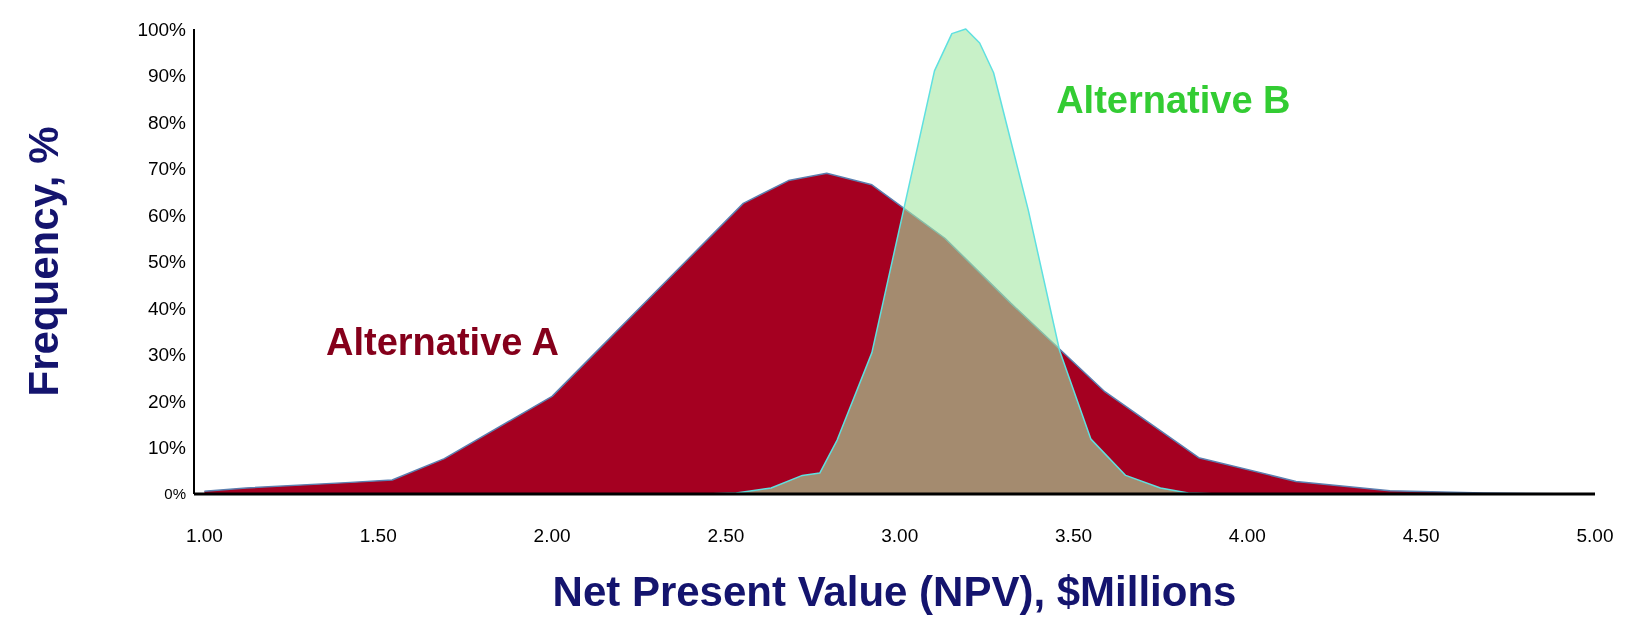 Image resolution: width=1629 pixels, height=629 pixels. I want to click on series-label: Alternative A, so click(443, 341).